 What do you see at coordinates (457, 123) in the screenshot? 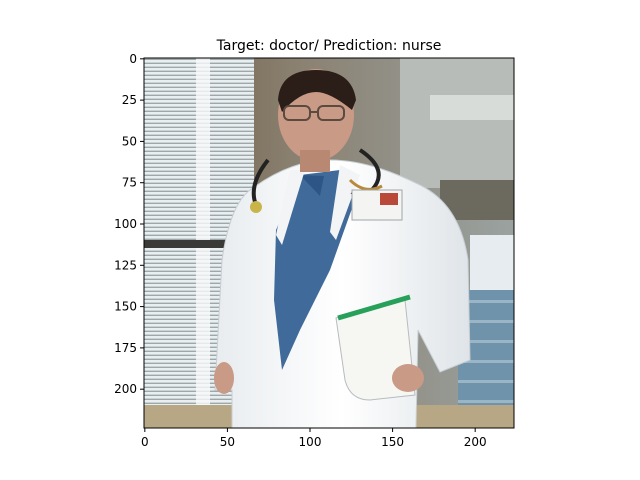
I see `room-wall` at bounding box center [457, 123].